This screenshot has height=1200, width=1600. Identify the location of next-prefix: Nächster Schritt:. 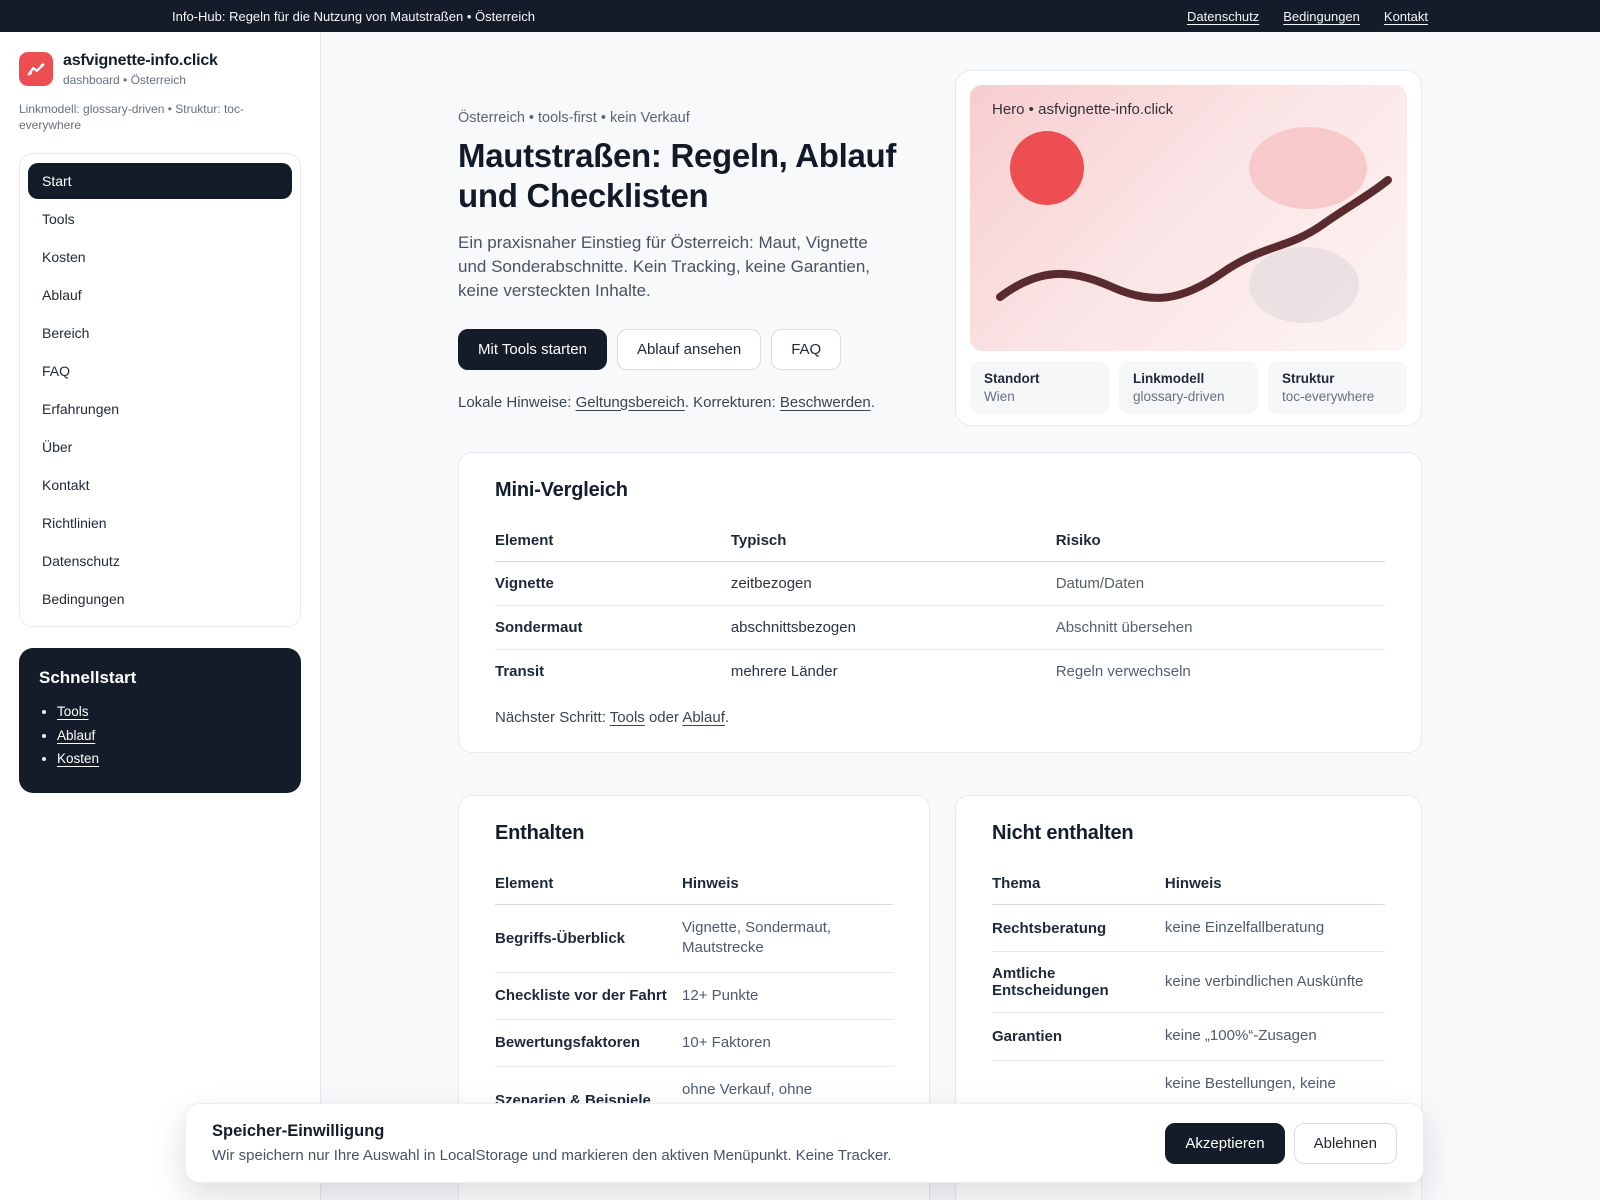
(552, 717).